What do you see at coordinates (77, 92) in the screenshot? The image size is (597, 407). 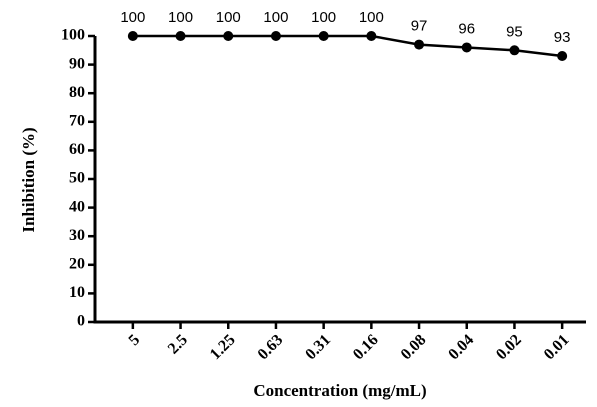 I see `y-tick-label: 80` at bounding box center [77, 92].